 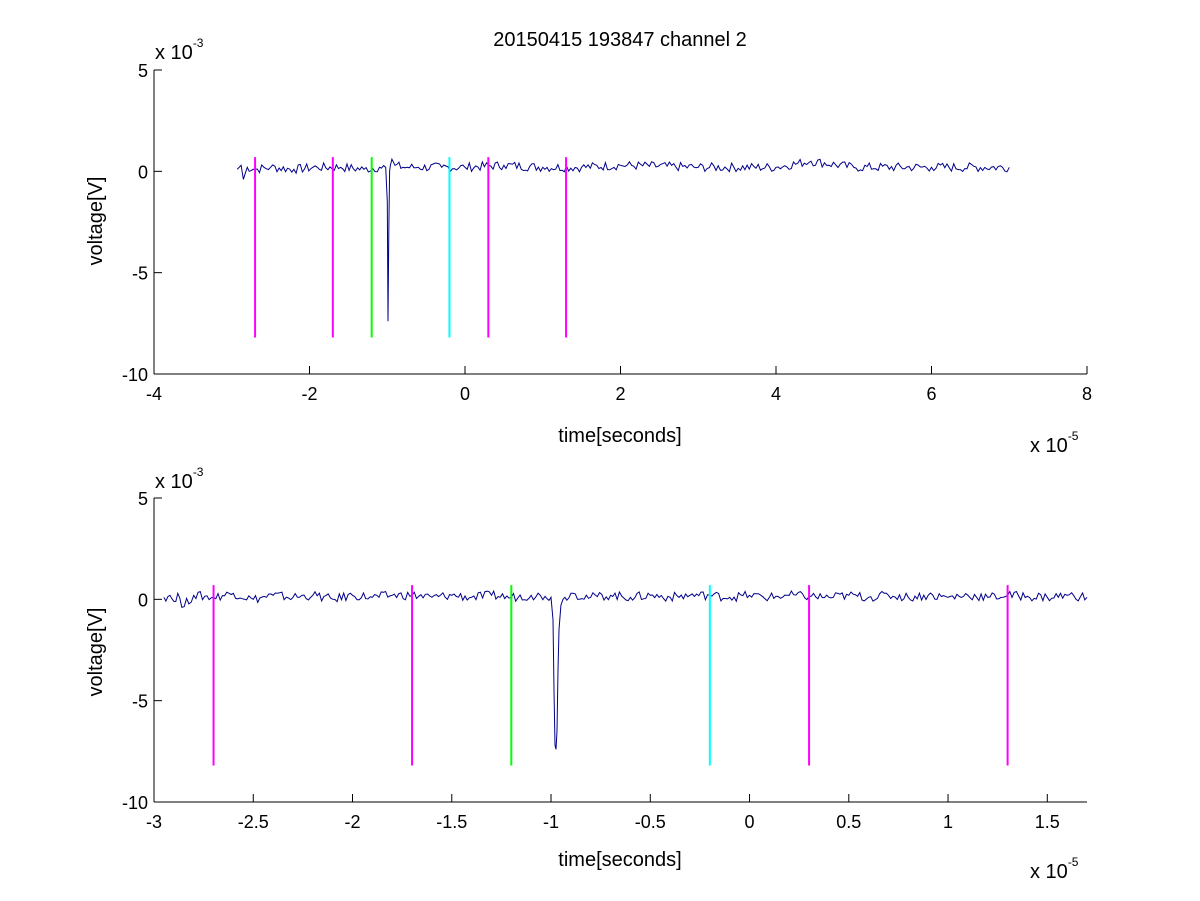 I want to click on bottom-y-tick-label: 5, so click(x=143, y=499).